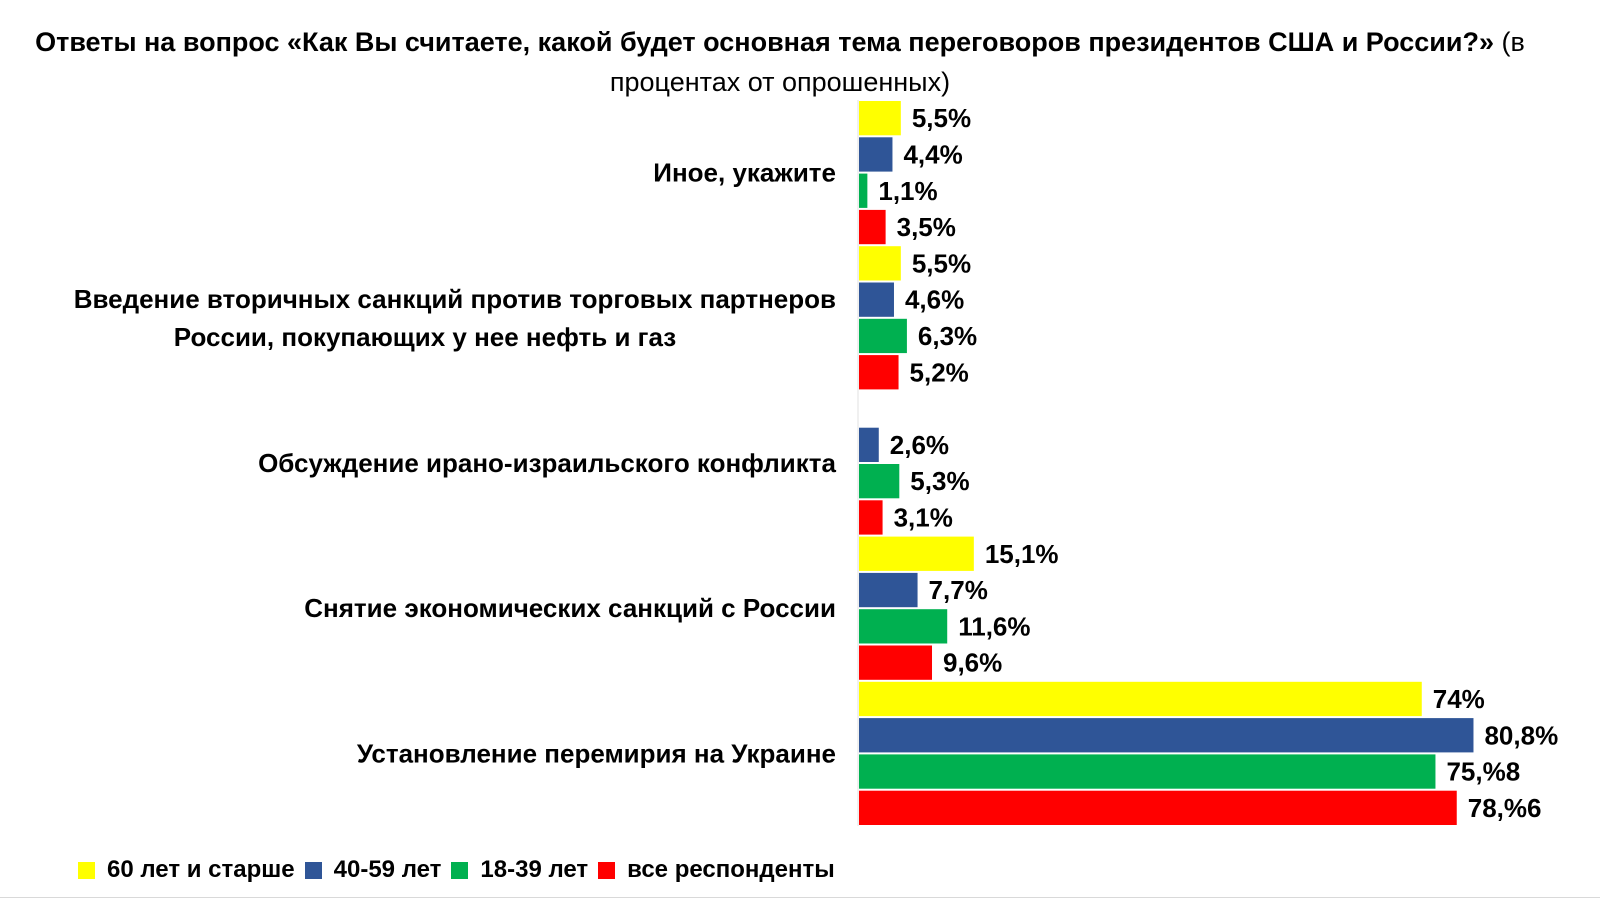 Image resolution: width=1600 pixels, height=900 pixels. What do you see at coordinates (1022, 554) in the screenshot?
I see `data-label: 15,1%` at bounding box center [1022, 554].